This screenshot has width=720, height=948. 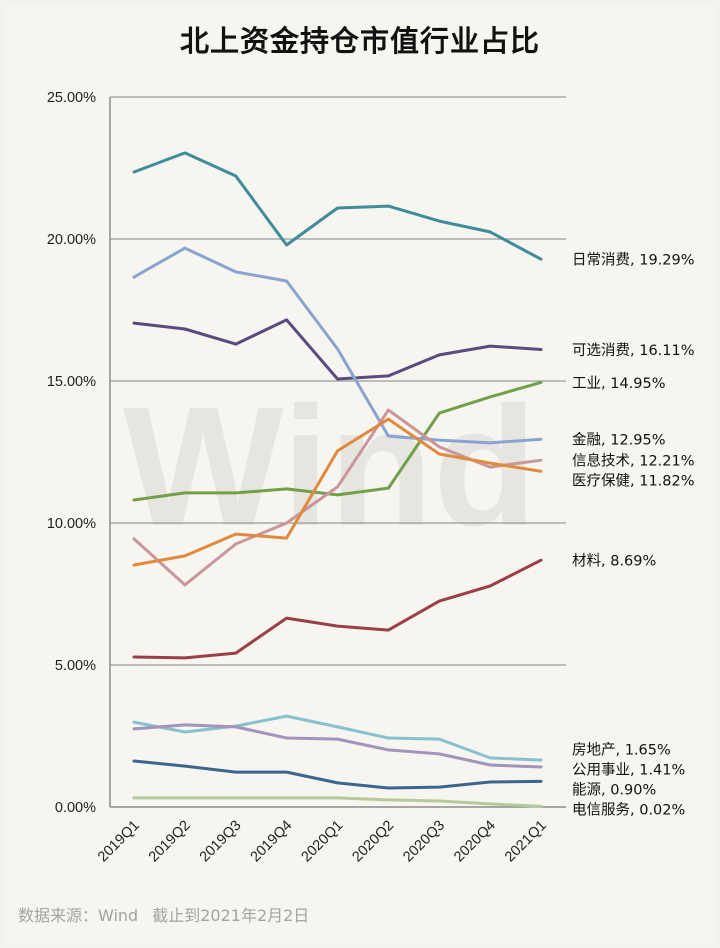 What do you see at coordinates (337, 746) in the screenshot?
I see `series-line-公用事业` at bounding box center [337, 746].